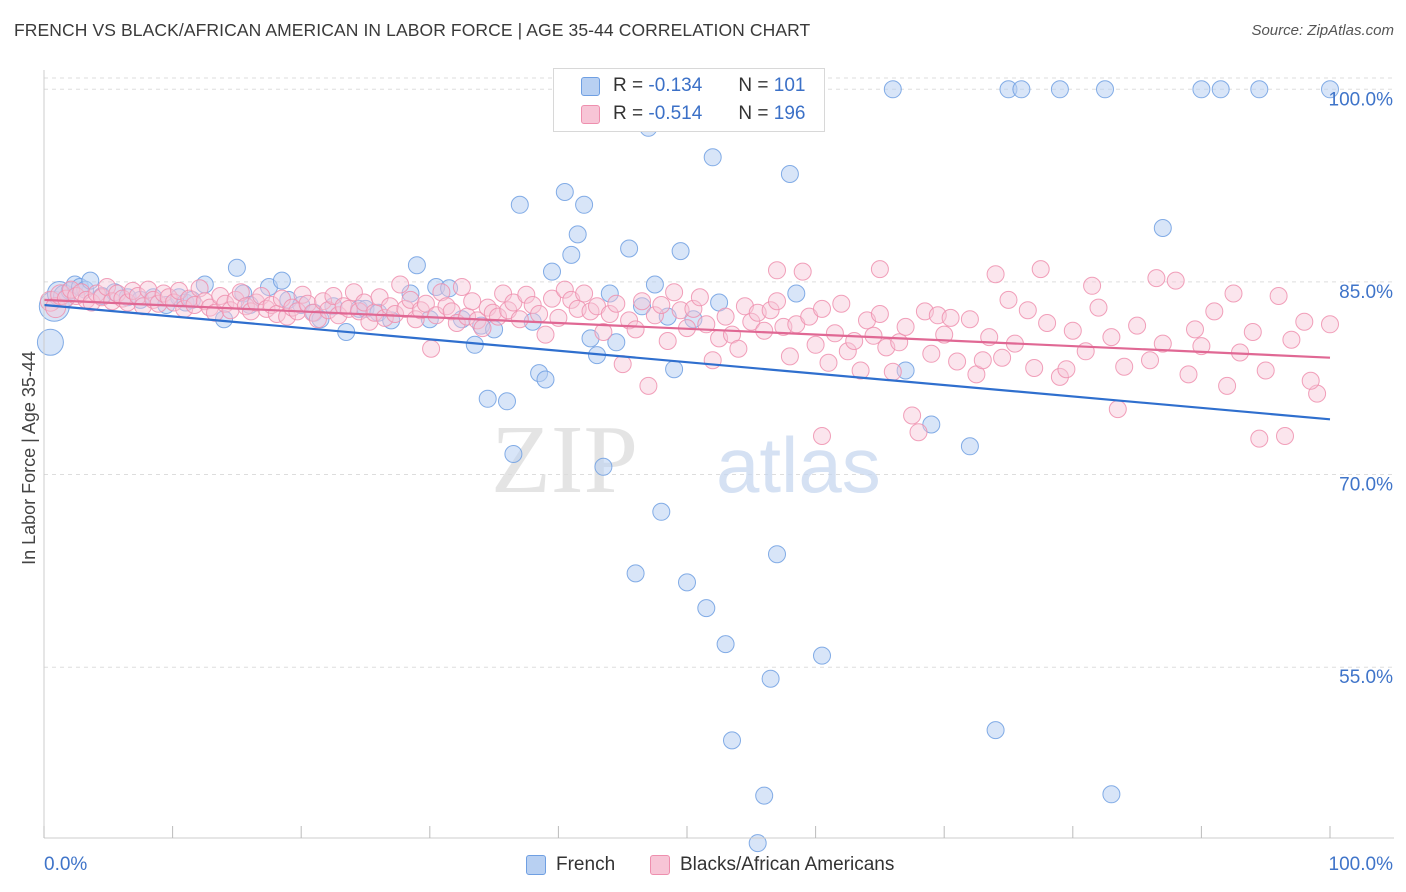 This screenshot has width=1406, height=892. I want to click on legend-row-black: R = -0.514 N = 196, so click(679, 114).